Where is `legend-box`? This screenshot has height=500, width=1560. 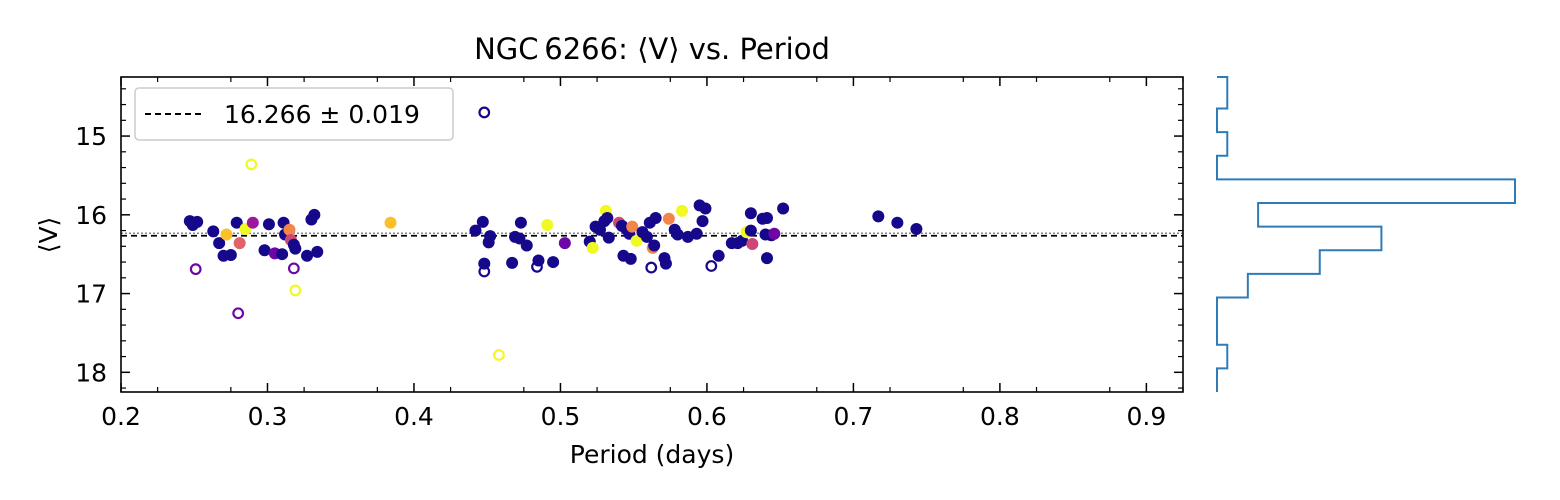
legend-box is located at coordinates (294, 114).